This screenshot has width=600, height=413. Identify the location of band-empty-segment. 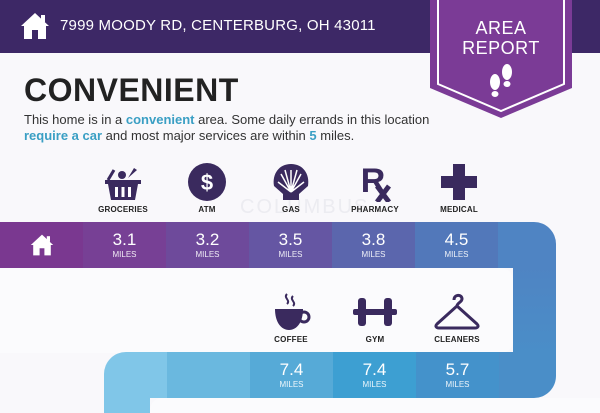
(208, 375).